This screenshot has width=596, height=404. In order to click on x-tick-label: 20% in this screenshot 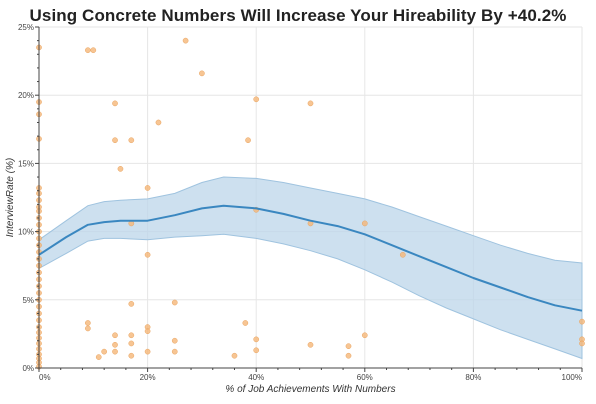, I will do `click(148, 377)`.